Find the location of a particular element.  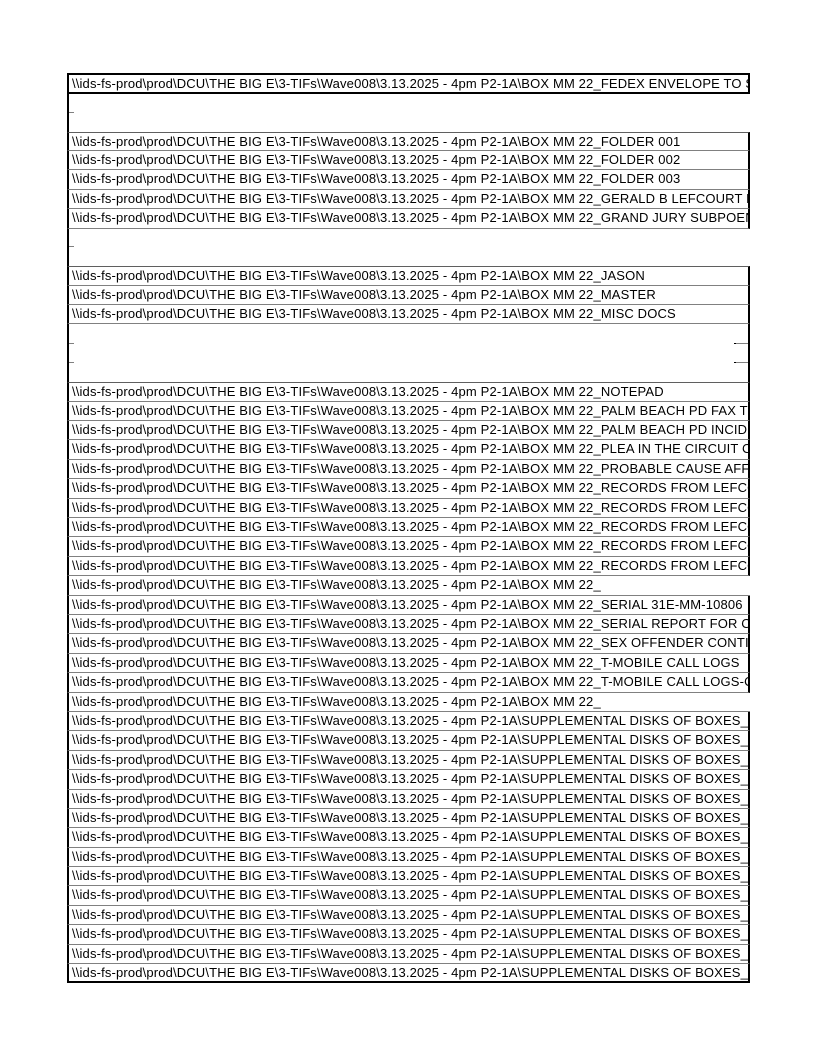

path-suffix: BOX MM 22_MASTER is located at coordinates (588, 294).